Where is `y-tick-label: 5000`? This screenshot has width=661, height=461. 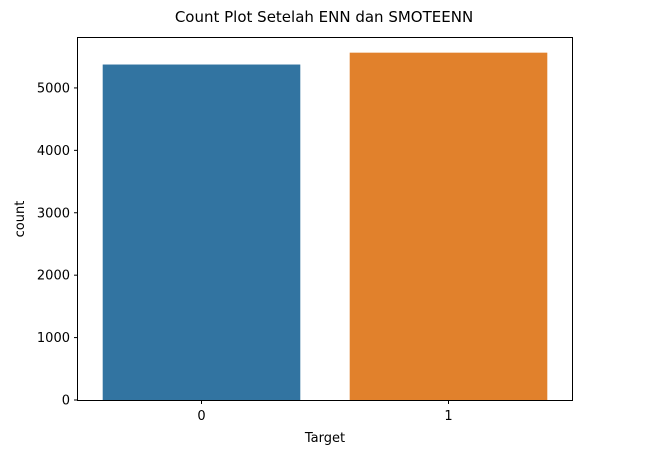
y-tick-label: 5000 is located at coordinates (53, 88).